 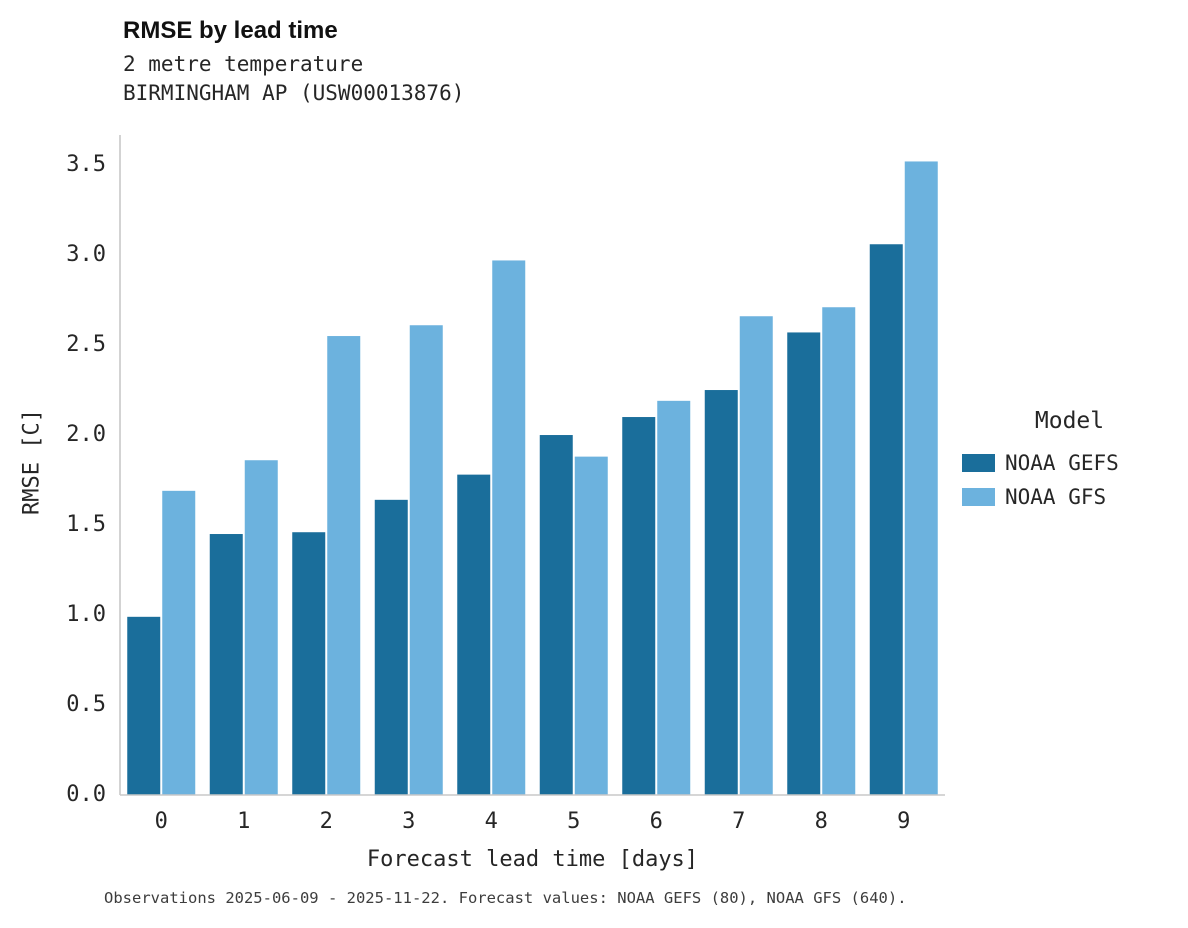 What do you see at coordinates (656, 821) in the screenshot?
I see `x-tick-label-6: 6` at bounding box center [656, 821].